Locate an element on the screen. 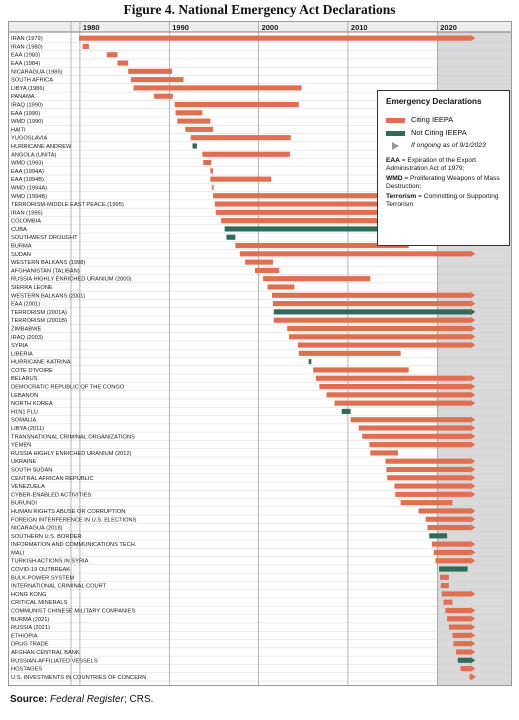  row-label: SOUTH AFRICA is located at coordinates (32, 81).